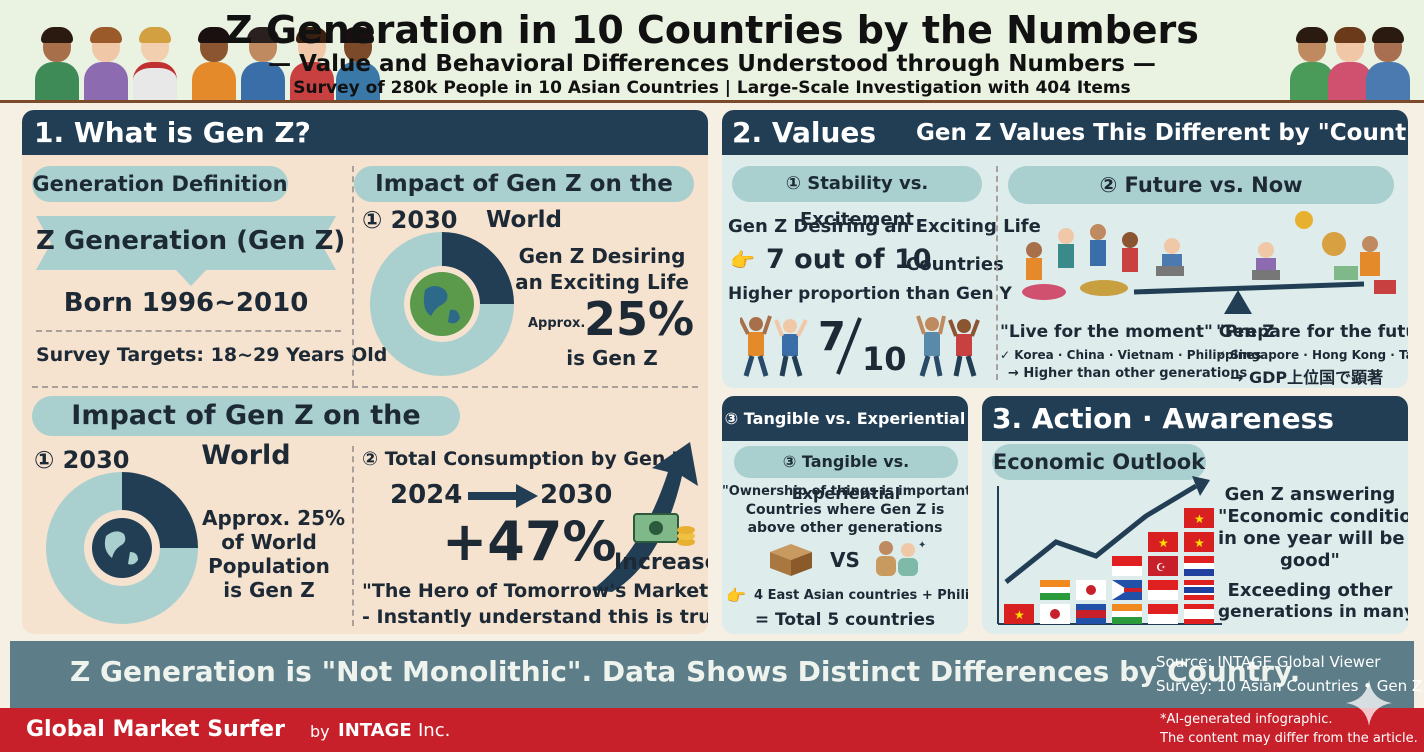 The image size is (1424, 752). Describe the element at coordinates (602, 256) in the screenshot. I see `impact-line-1: Gen Z Desiring` at that location.